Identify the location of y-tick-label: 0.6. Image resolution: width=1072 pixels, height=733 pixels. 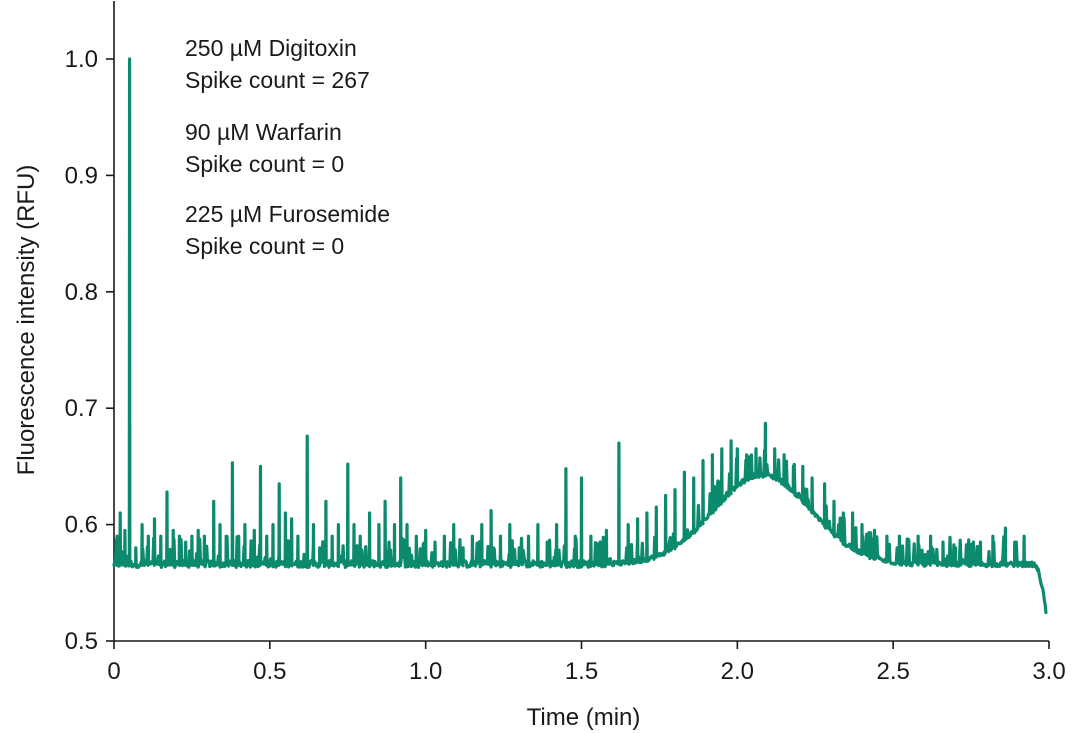
(81, 525).